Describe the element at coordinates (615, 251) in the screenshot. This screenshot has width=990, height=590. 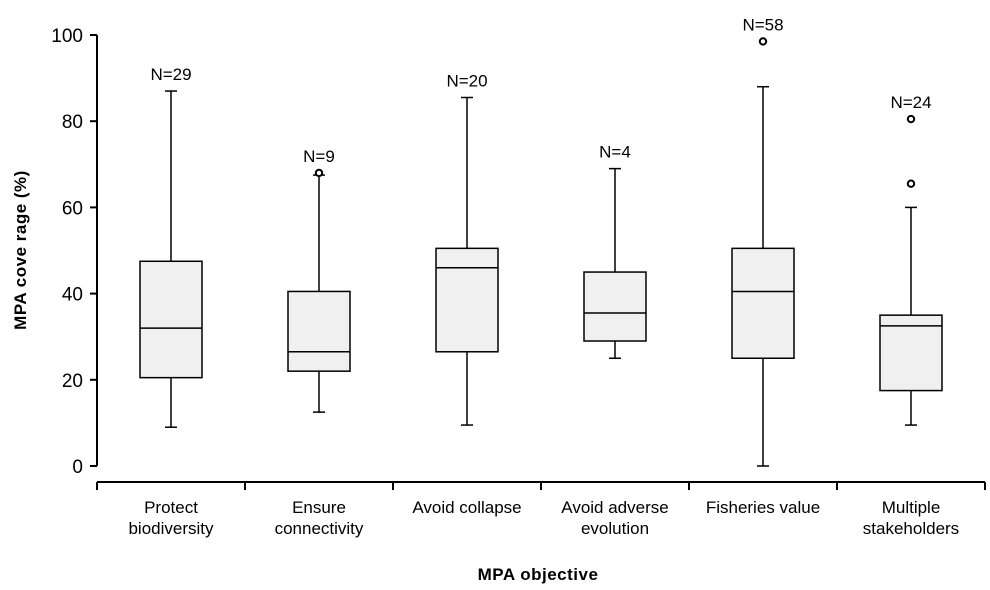
I see `box-group-3: N=4` at that location.